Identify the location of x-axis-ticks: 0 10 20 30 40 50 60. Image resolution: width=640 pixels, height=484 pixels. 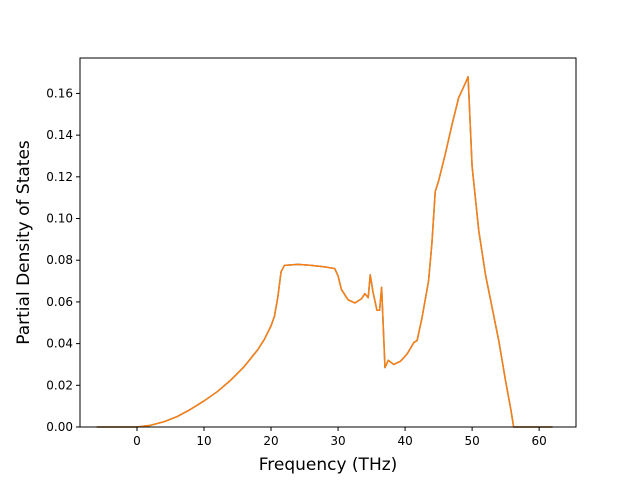
(340, 437).